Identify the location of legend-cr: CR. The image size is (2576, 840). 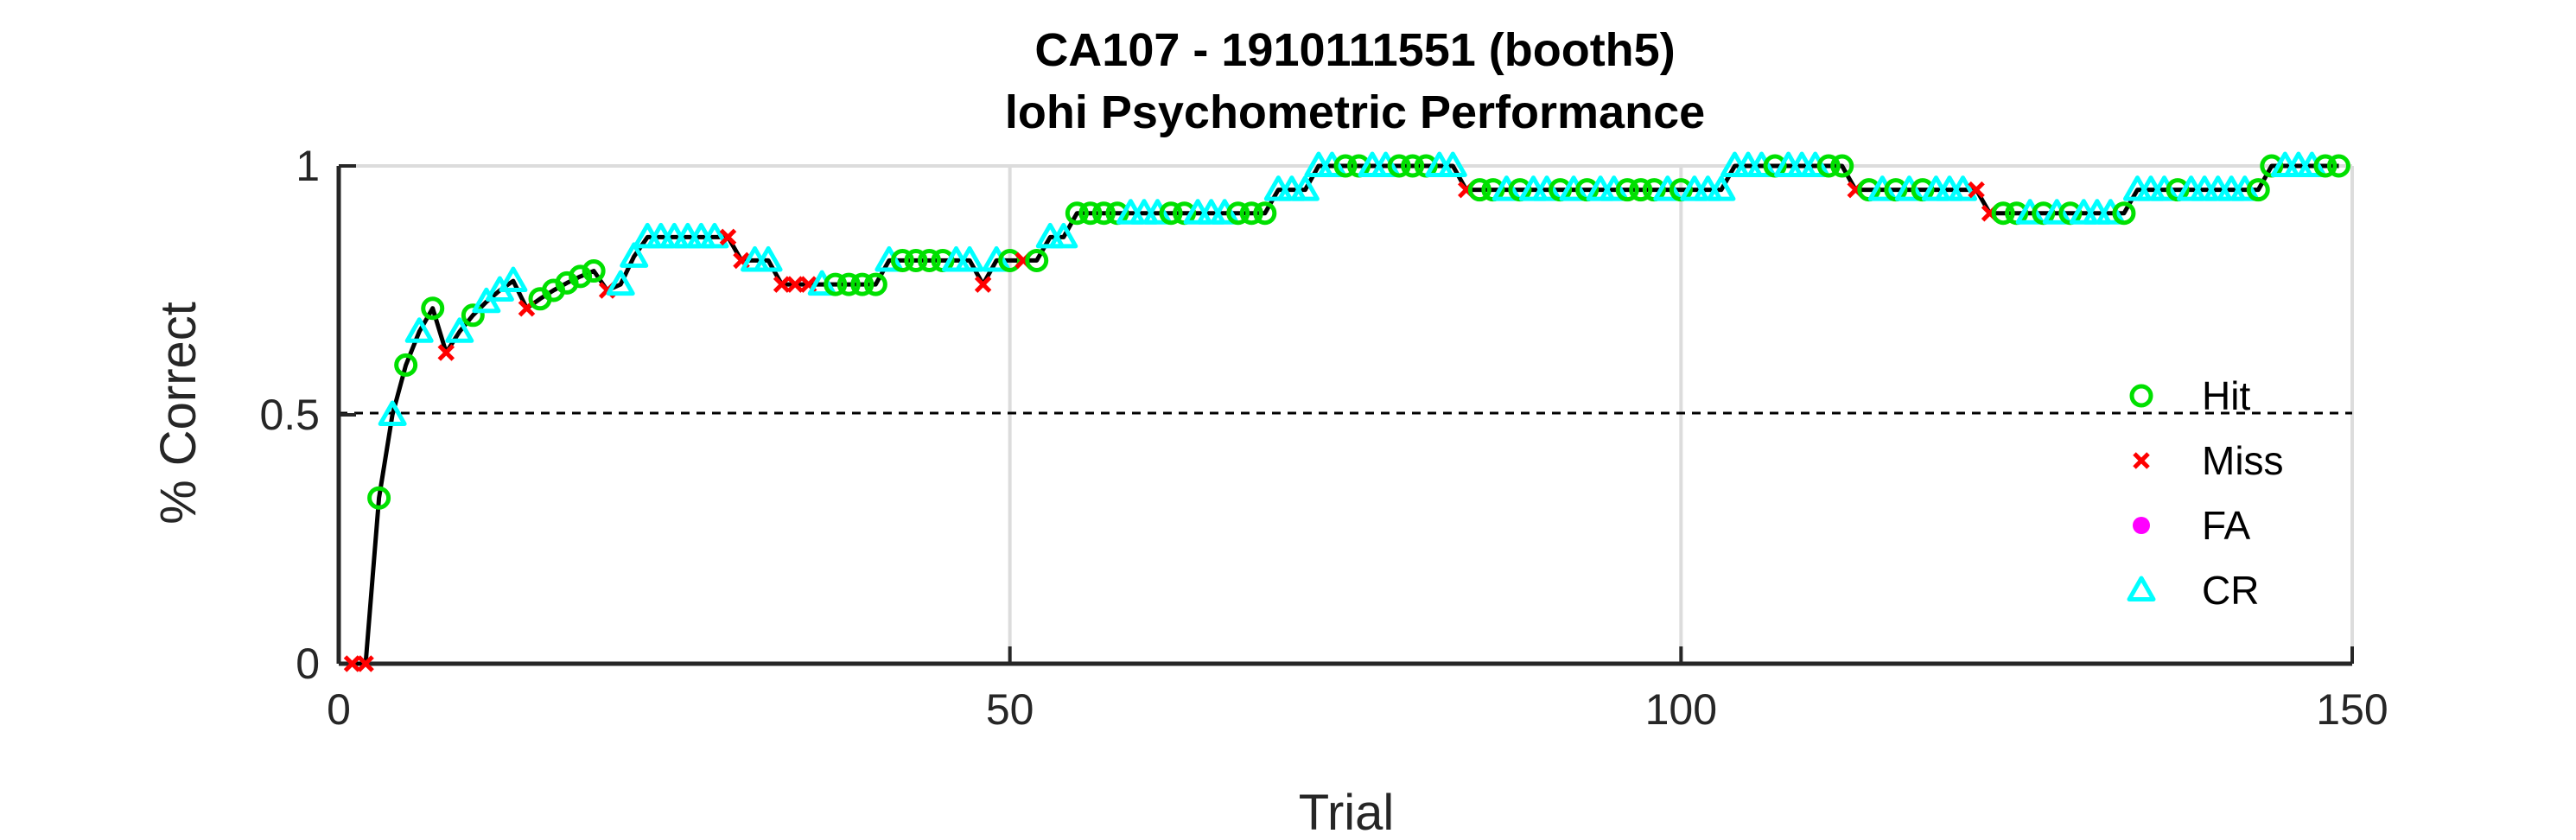
(2193, 590).